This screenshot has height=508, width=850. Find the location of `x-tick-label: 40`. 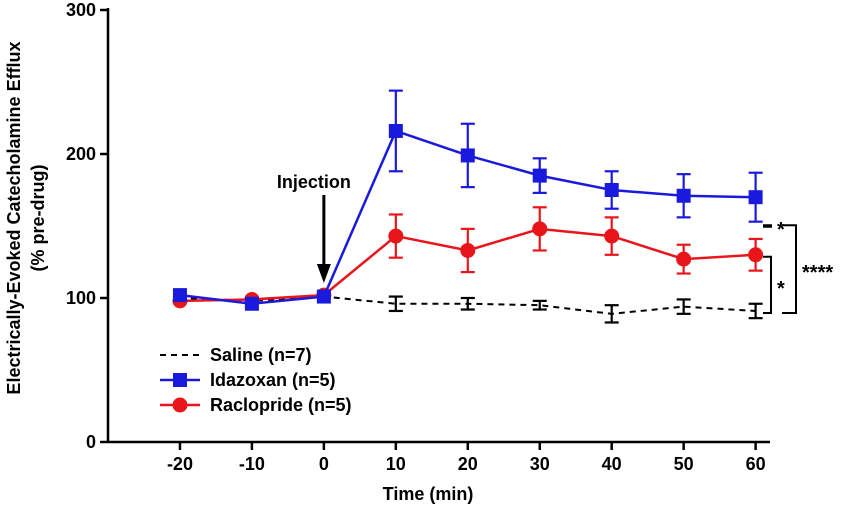

x-tick-label: 40 is located at coordinates (612, 464).